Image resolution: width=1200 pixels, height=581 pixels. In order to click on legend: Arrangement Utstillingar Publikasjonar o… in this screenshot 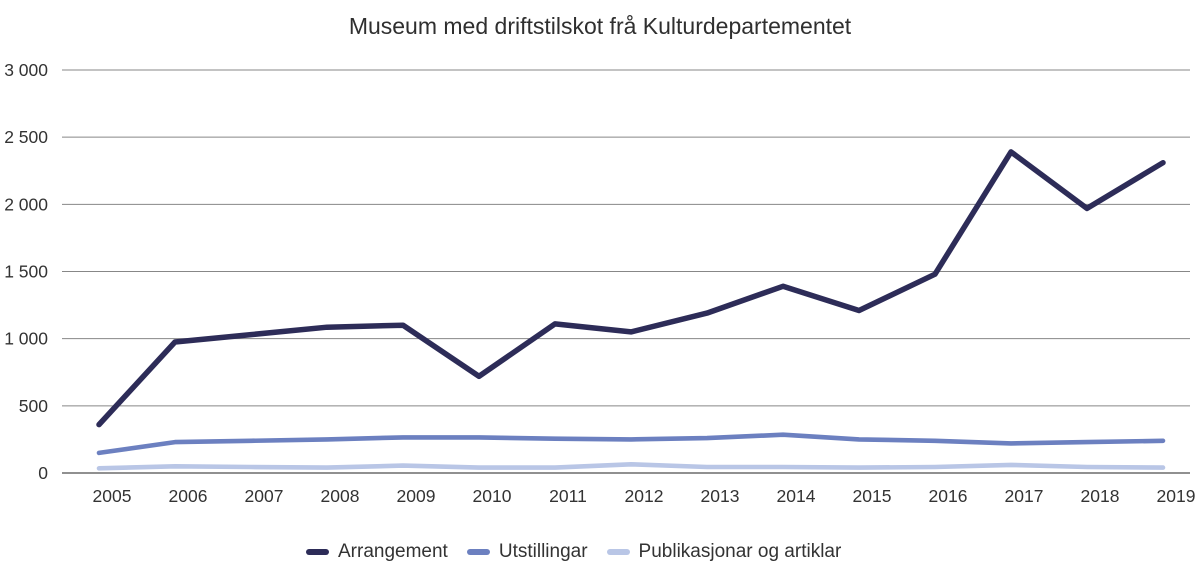, I will do `click(573, 552)`.